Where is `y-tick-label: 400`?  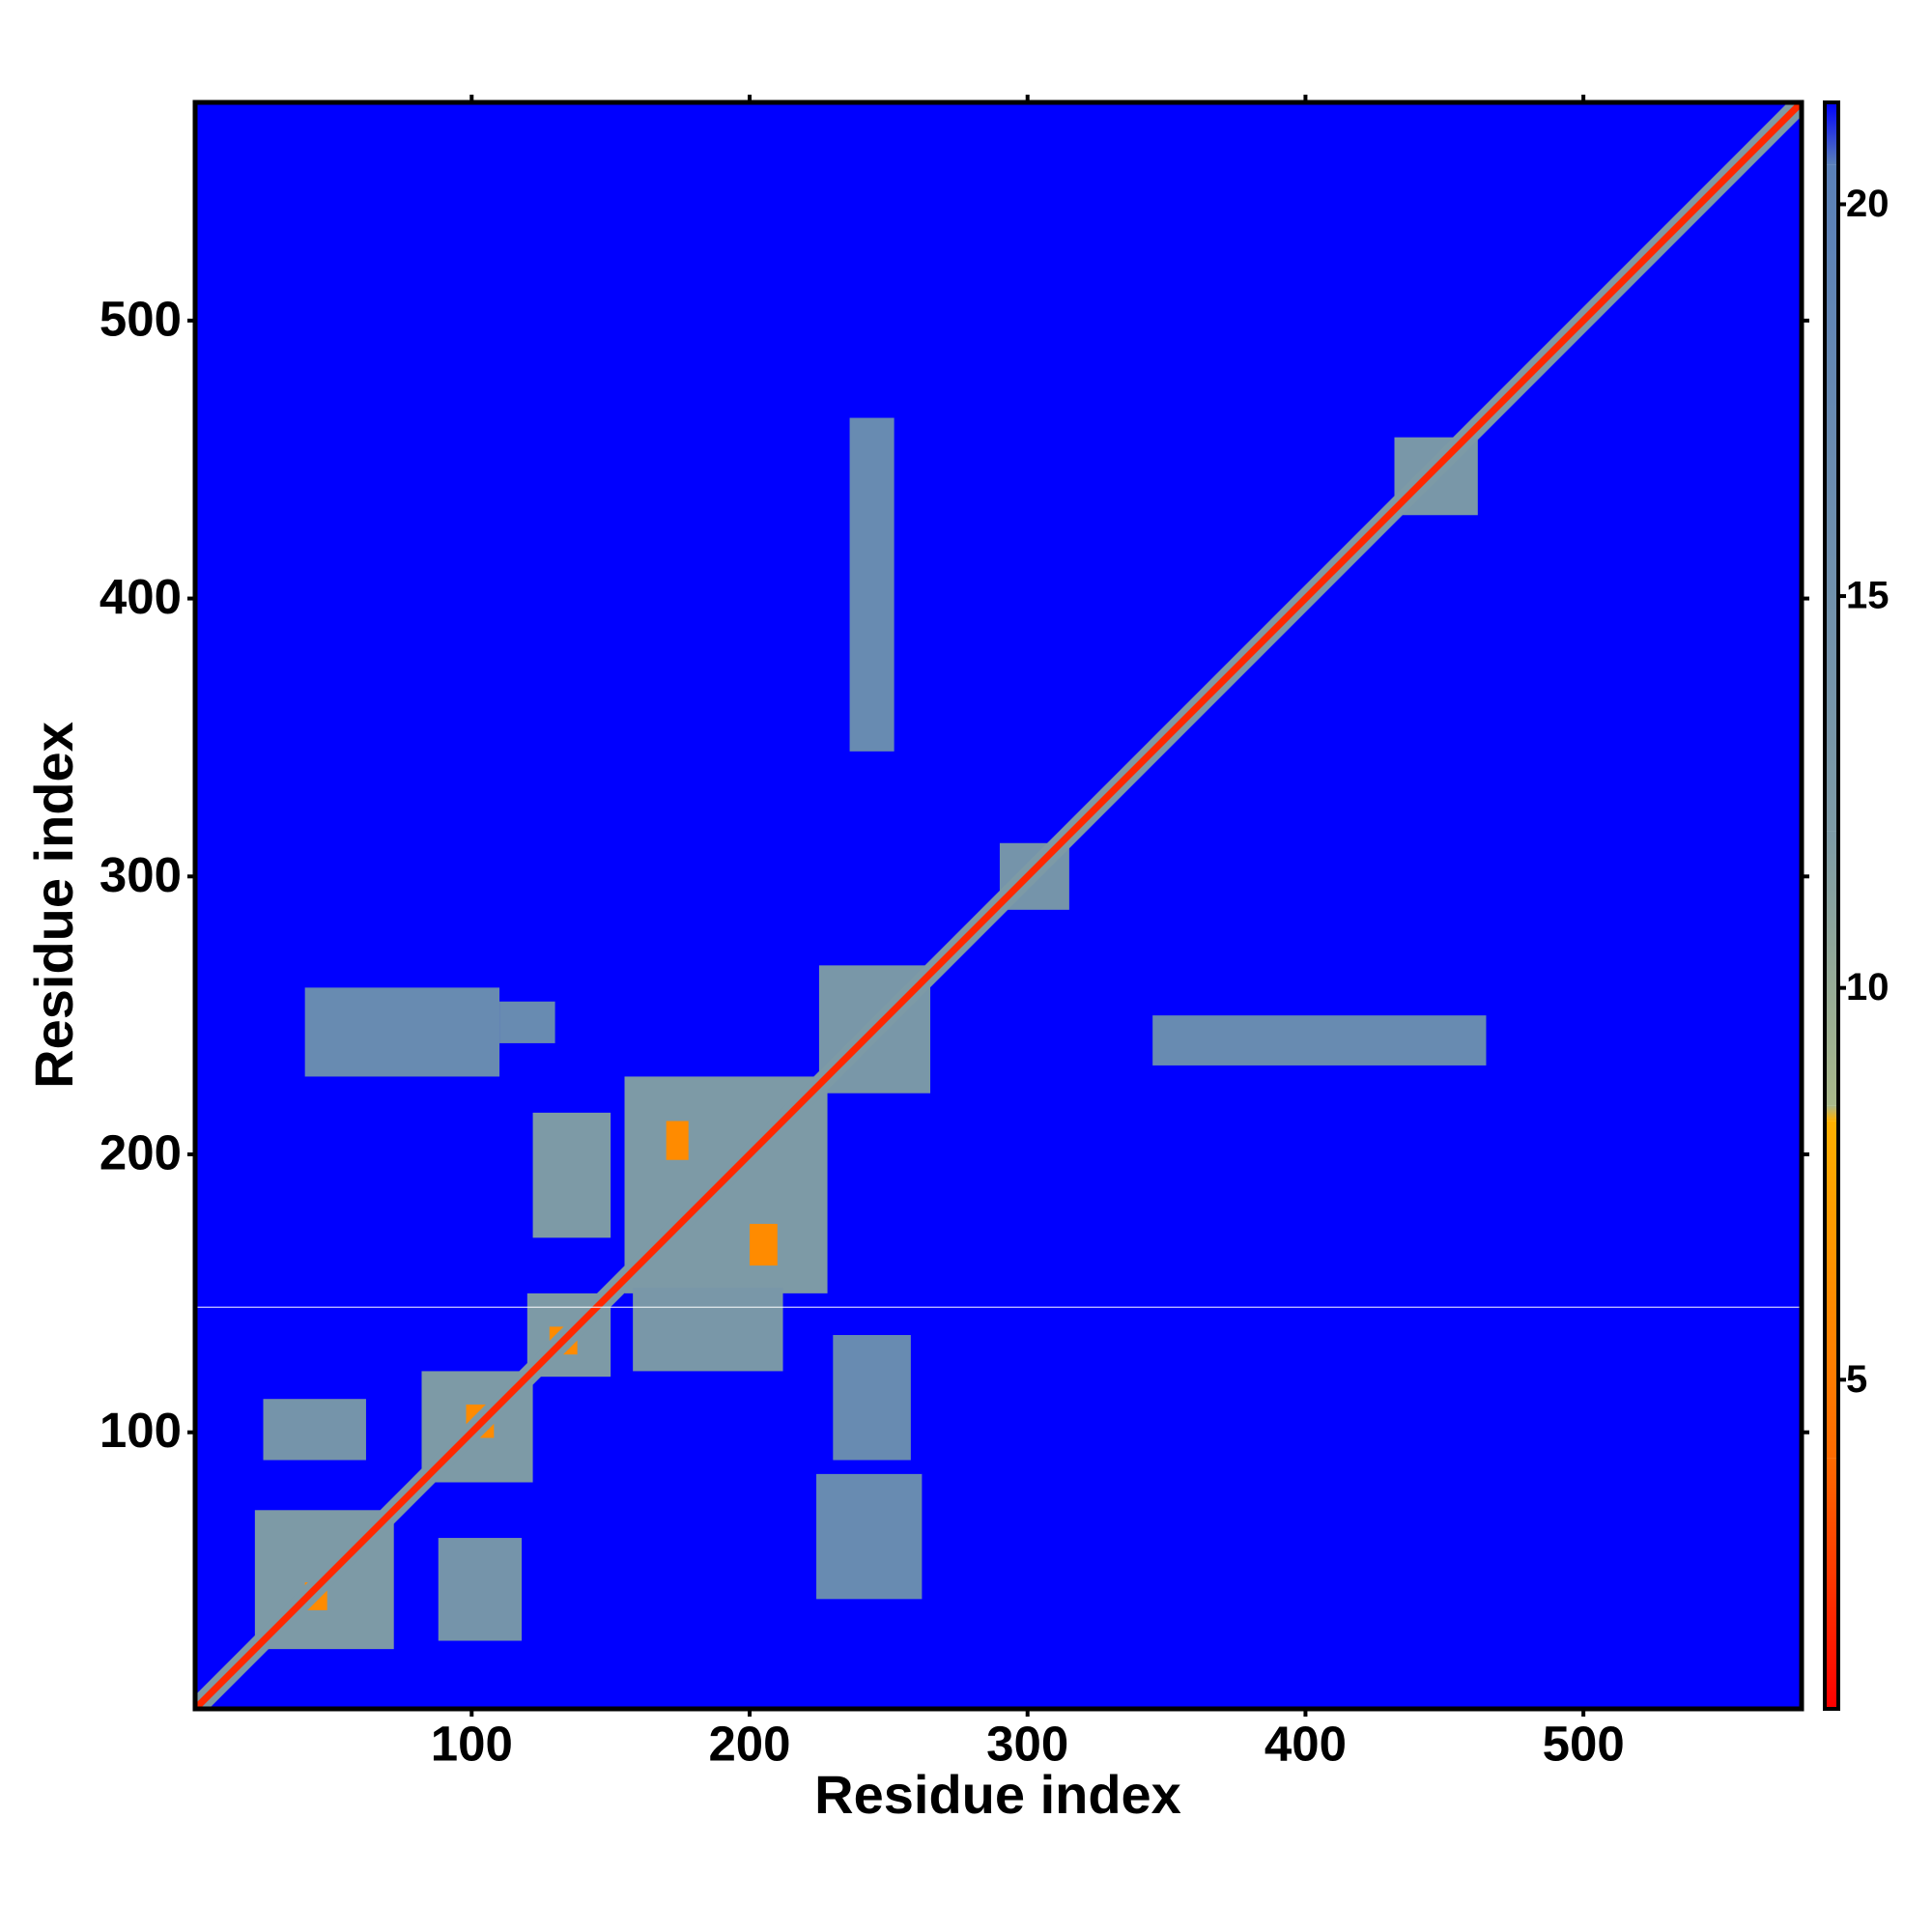 y-tick-label: 400 is located at coordinates (140, 596).